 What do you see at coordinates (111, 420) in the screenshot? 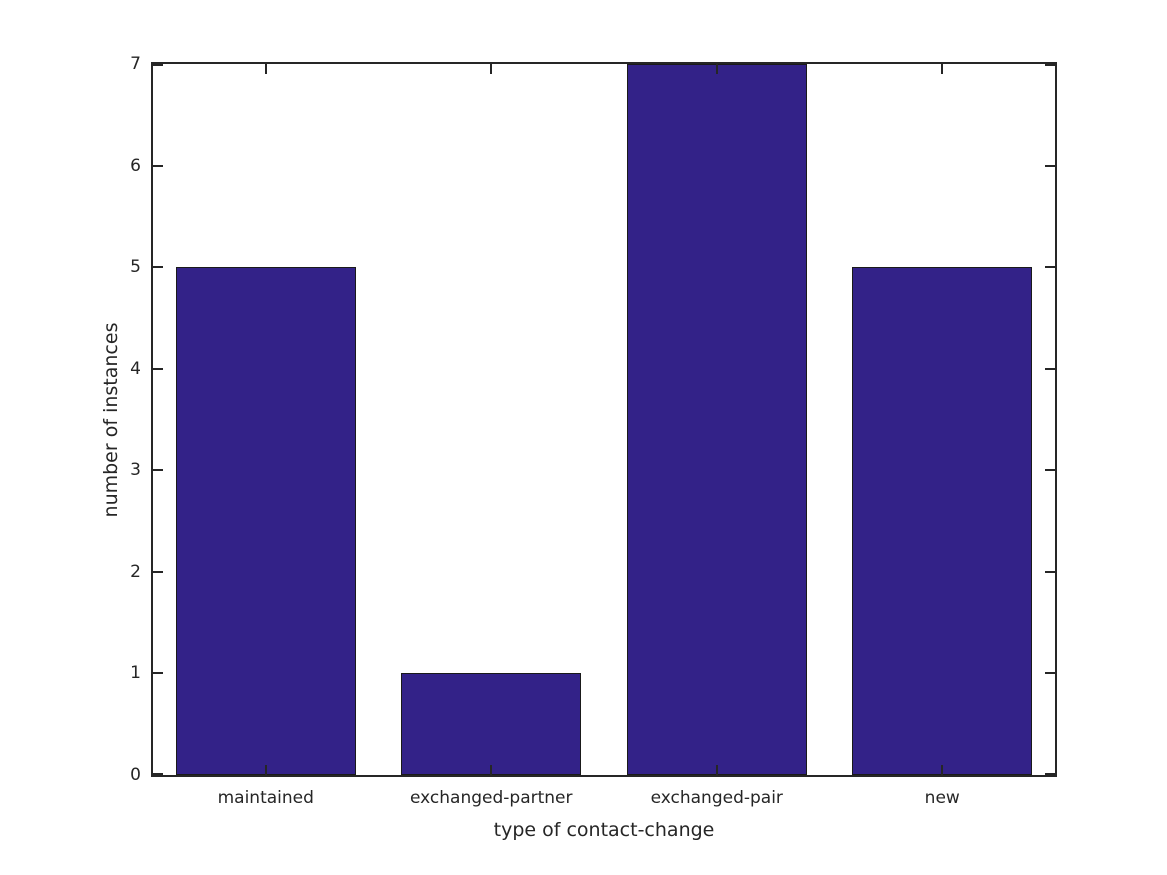
I see `y-axis-label: number of instances` at bounding box center [111, 420].